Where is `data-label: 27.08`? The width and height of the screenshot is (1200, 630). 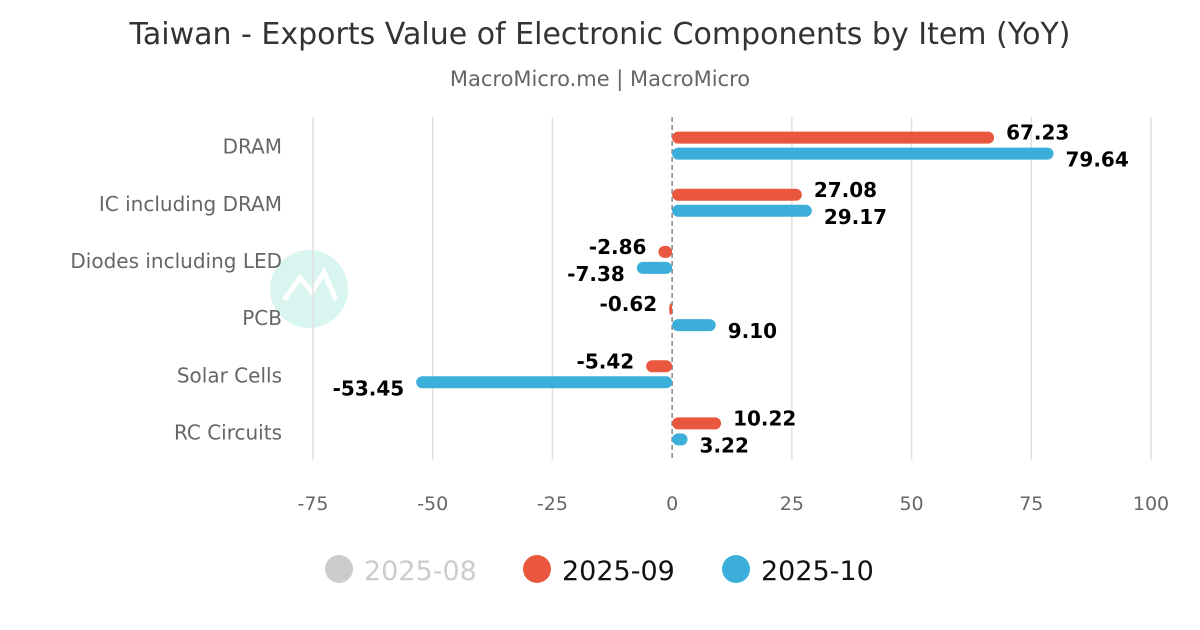
data-label: 27.08 is located at coordinates (845, 190).